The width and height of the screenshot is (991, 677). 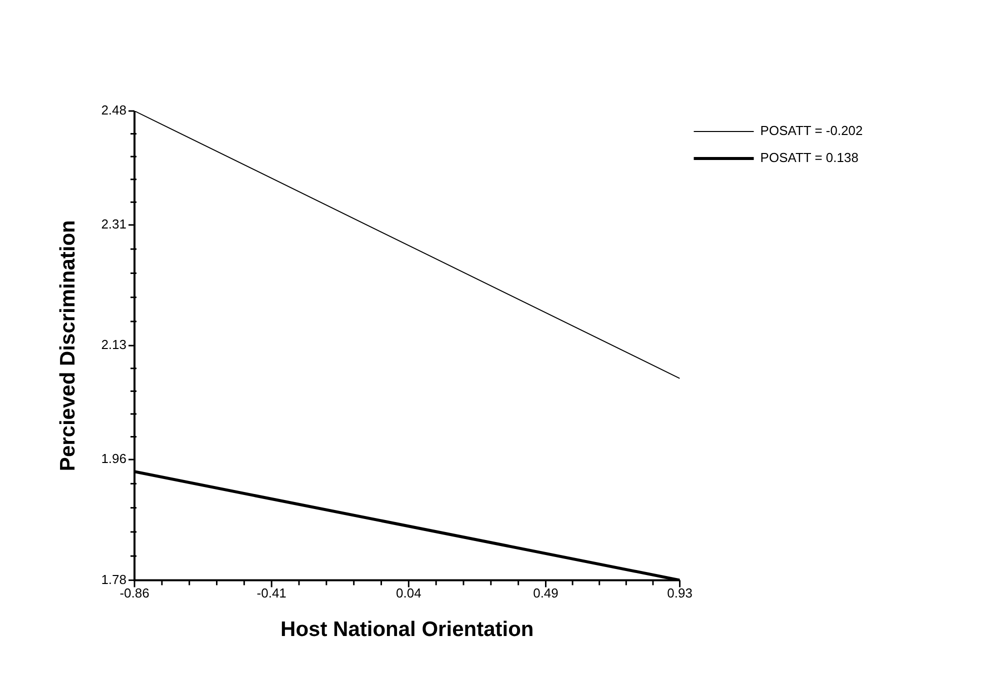 What do you see at coordinates (271, 593) in the screenshot?
I see `x-tick-label: -0.41` at bounding box center [271, 593].